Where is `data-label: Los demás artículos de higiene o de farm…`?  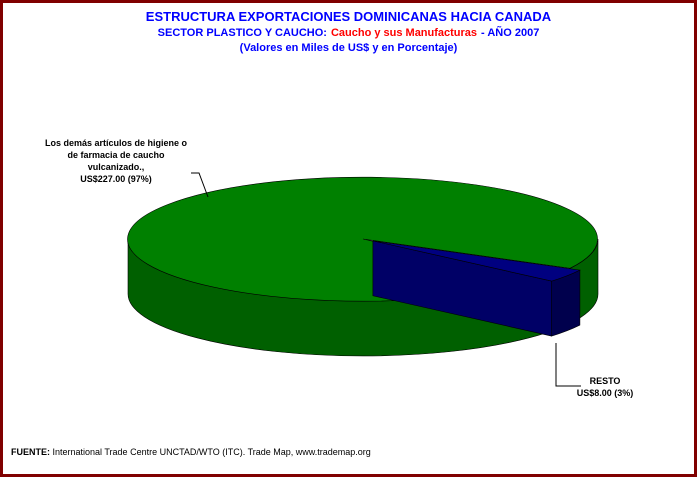 data-label: Los demás artículos de higiene o de farm… is located at coordinates (116, 161).